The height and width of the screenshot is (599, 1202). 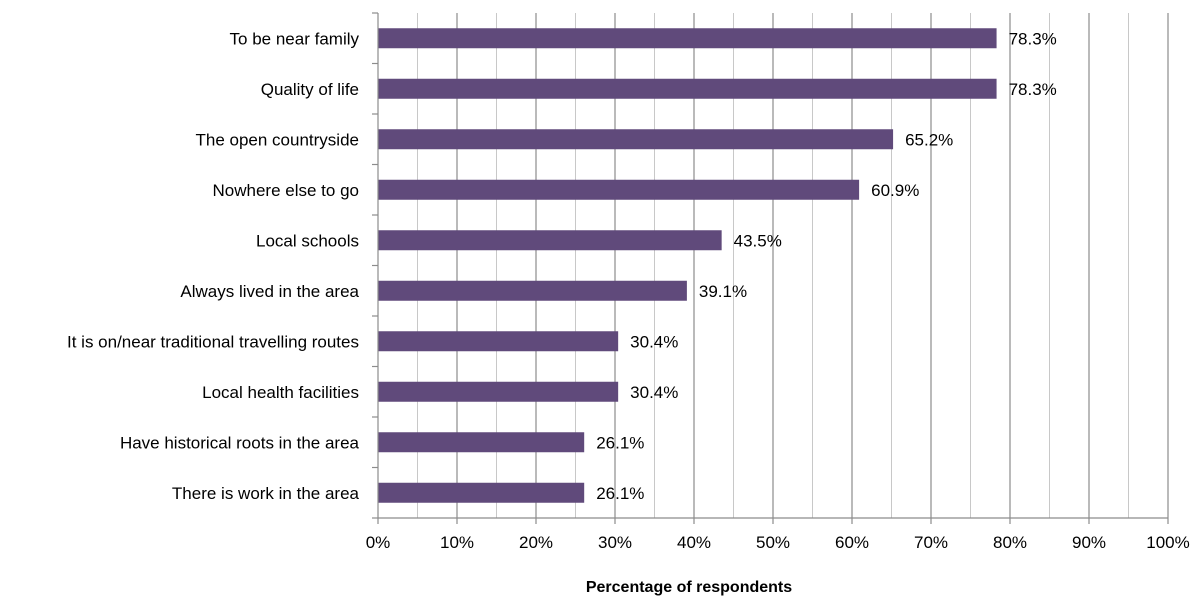 I want to click on x-tick-label: 30%, so click(x=615, y=542).